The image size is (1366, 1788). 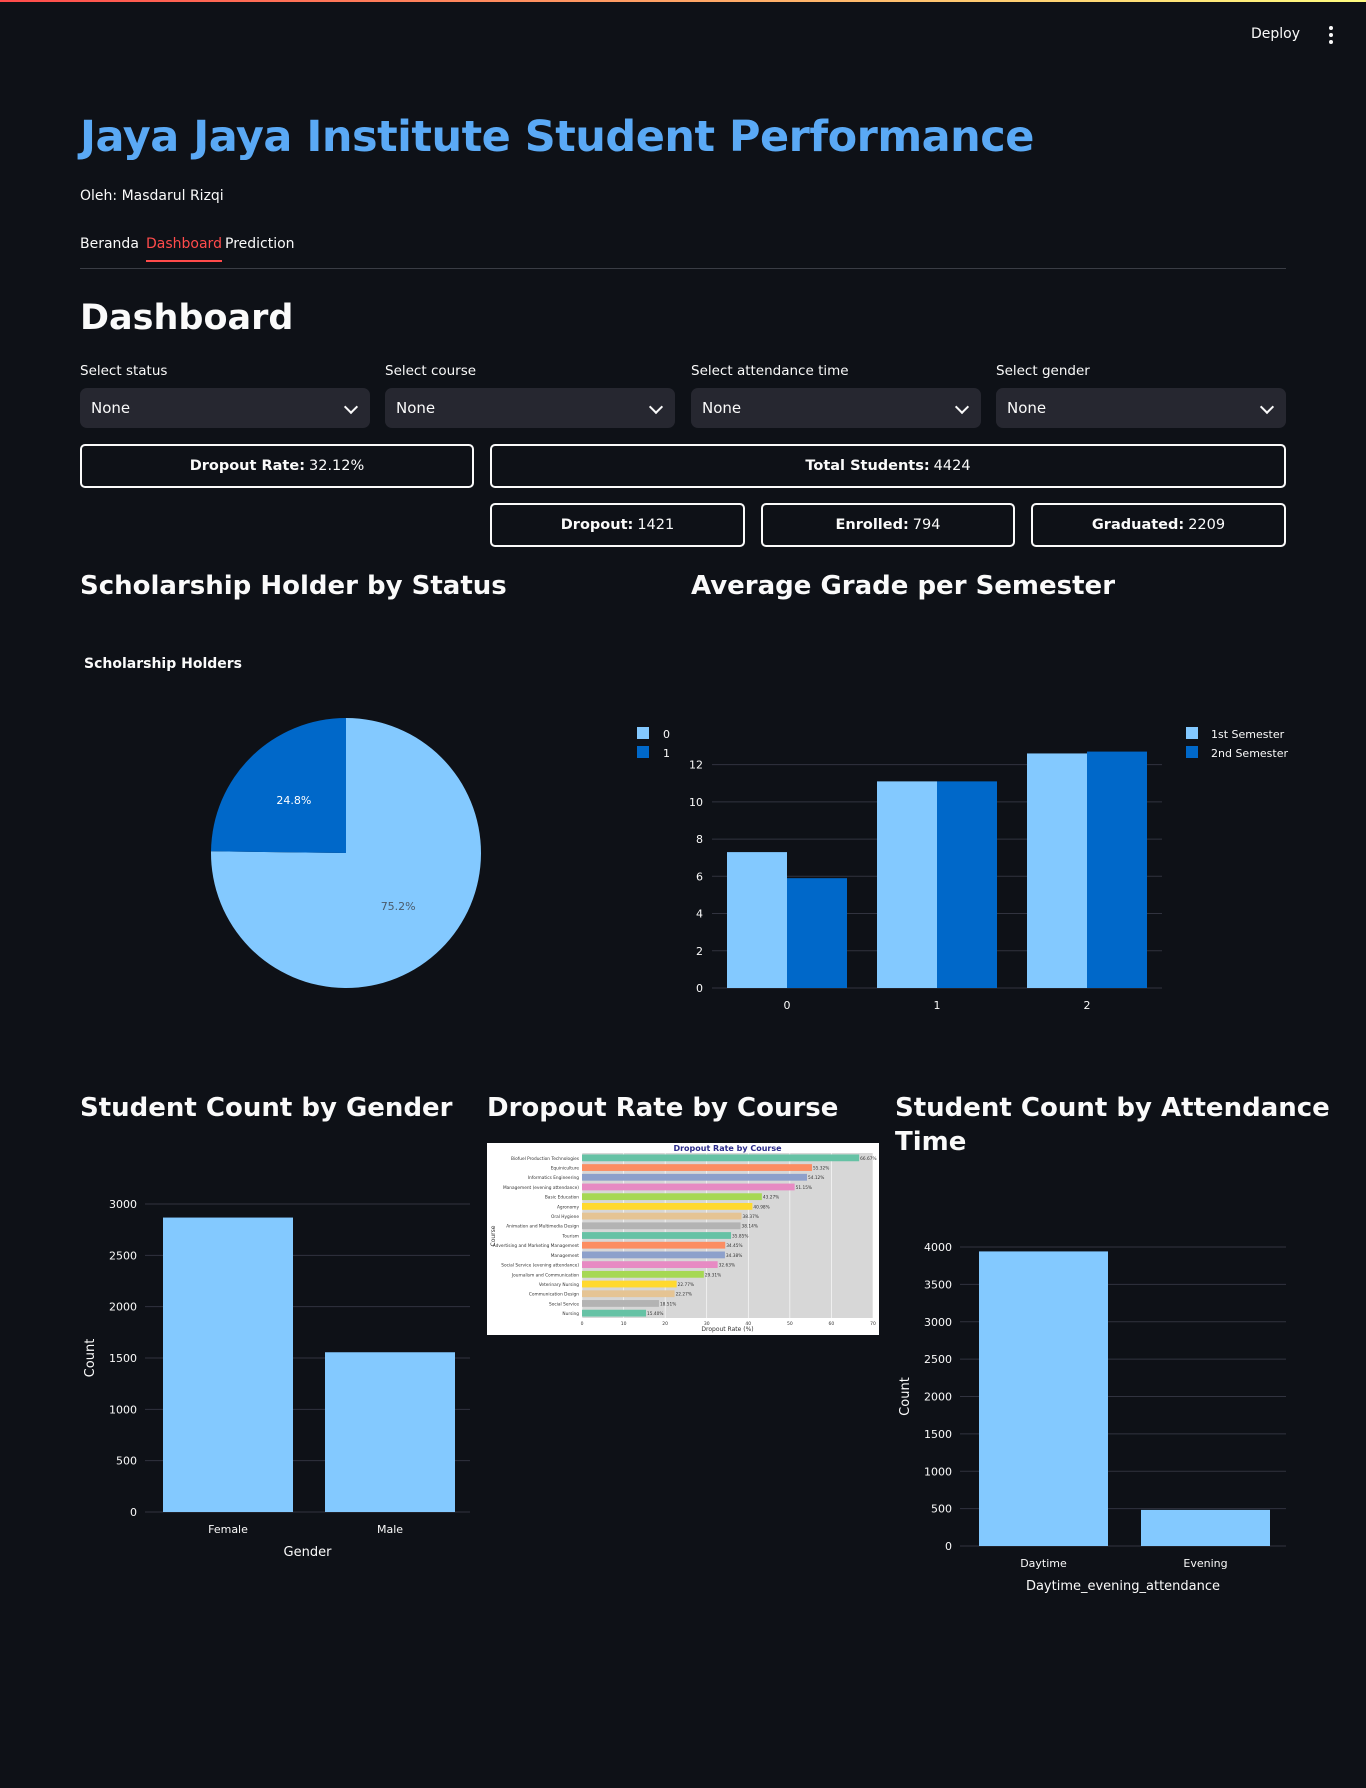 What do you see at coordinates (740, 1236) in the screenshot?
I see `course-value-label: 35.85%` at bounding box center [740, 1236].